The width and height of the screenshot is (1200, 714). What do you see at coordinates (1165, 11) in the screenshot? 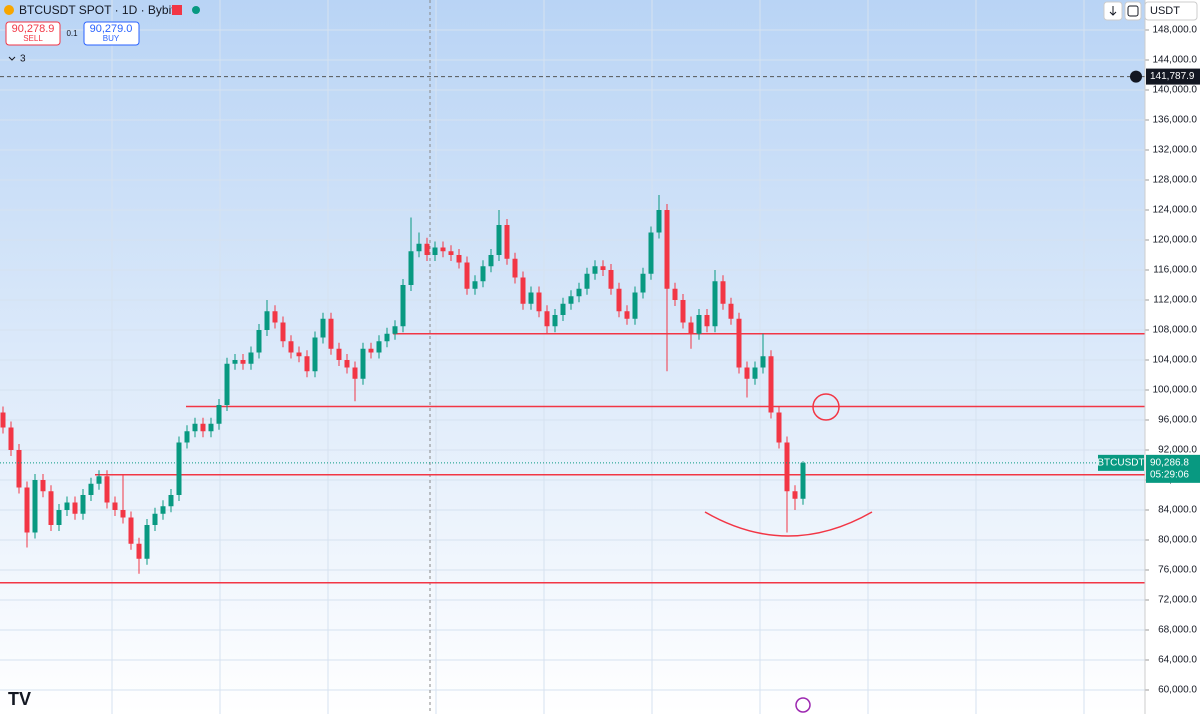
I see `currency: USDT` at bounding box center [1165, 11].